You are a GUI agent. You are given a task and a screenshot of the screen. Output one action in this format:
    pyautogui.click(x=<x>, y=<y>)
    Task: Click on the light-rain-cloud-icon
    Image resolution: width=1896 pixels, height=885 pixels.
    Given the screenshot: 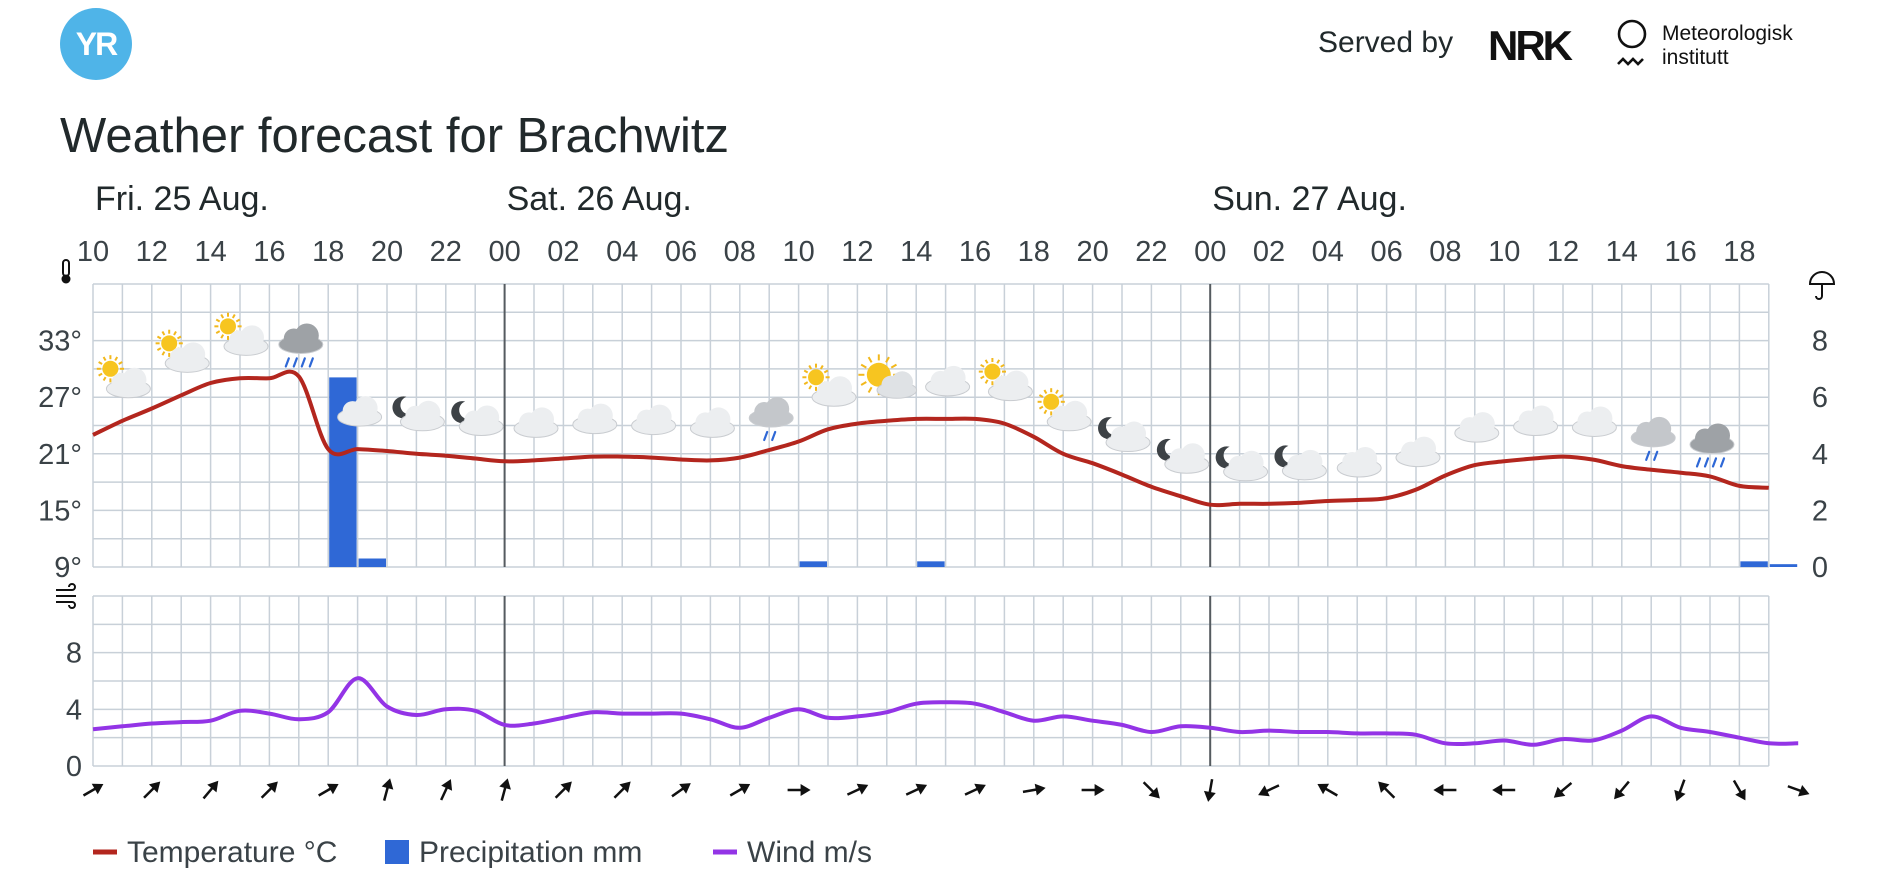 What is the action you would take?
    pyautogui.click(x=1653, y=438)
    